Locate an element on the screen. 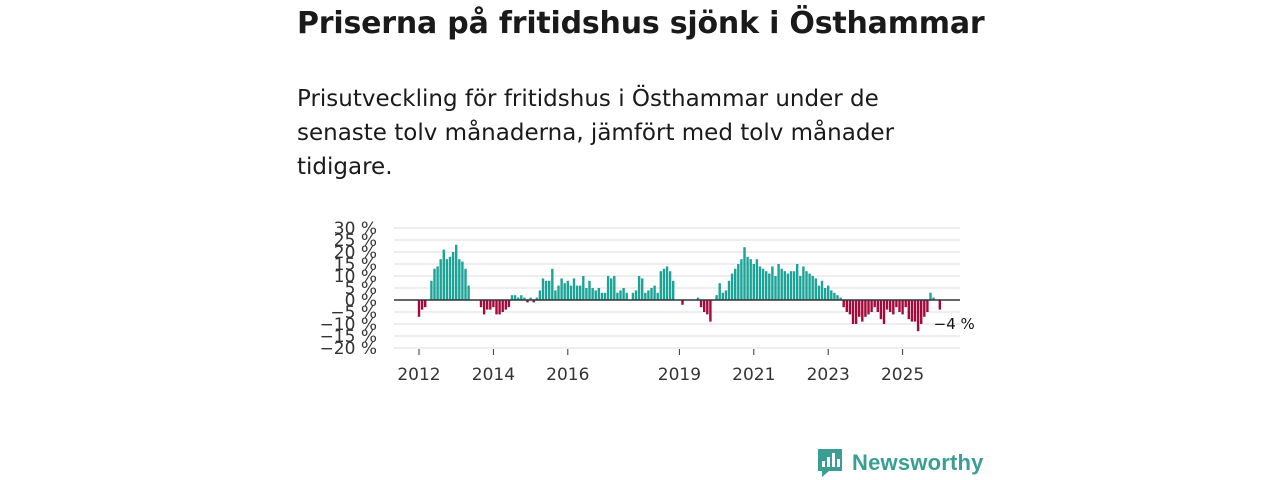 The image size is (1280, 480). x-tick-label: 2023 is located at coordinates (828, 375).